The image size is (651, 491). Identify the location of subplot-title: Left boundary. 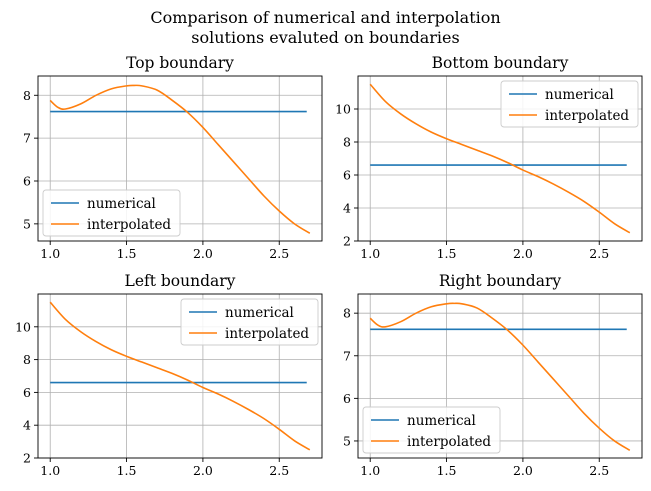
(180, 281).